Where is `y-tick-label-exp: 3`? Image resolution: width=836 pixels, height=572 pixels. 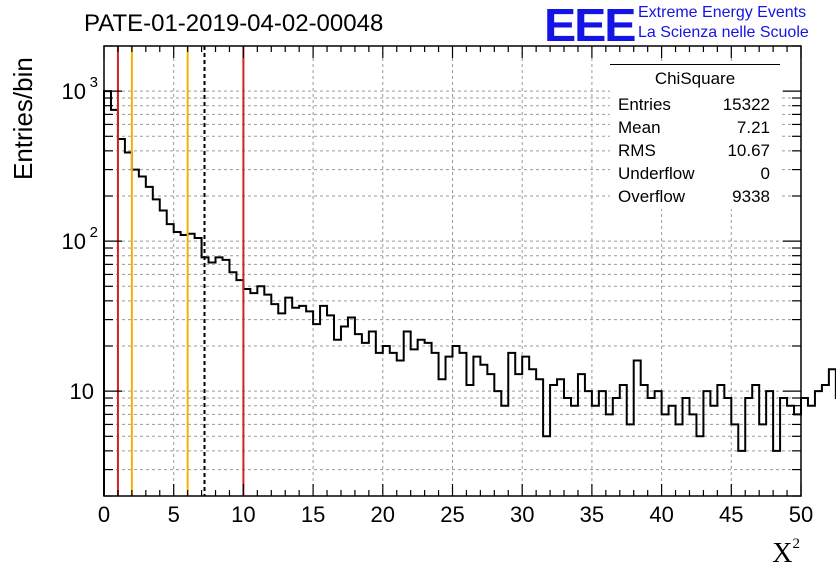 y-tick-label-exp: 3 is located at coordinates (94, 82).